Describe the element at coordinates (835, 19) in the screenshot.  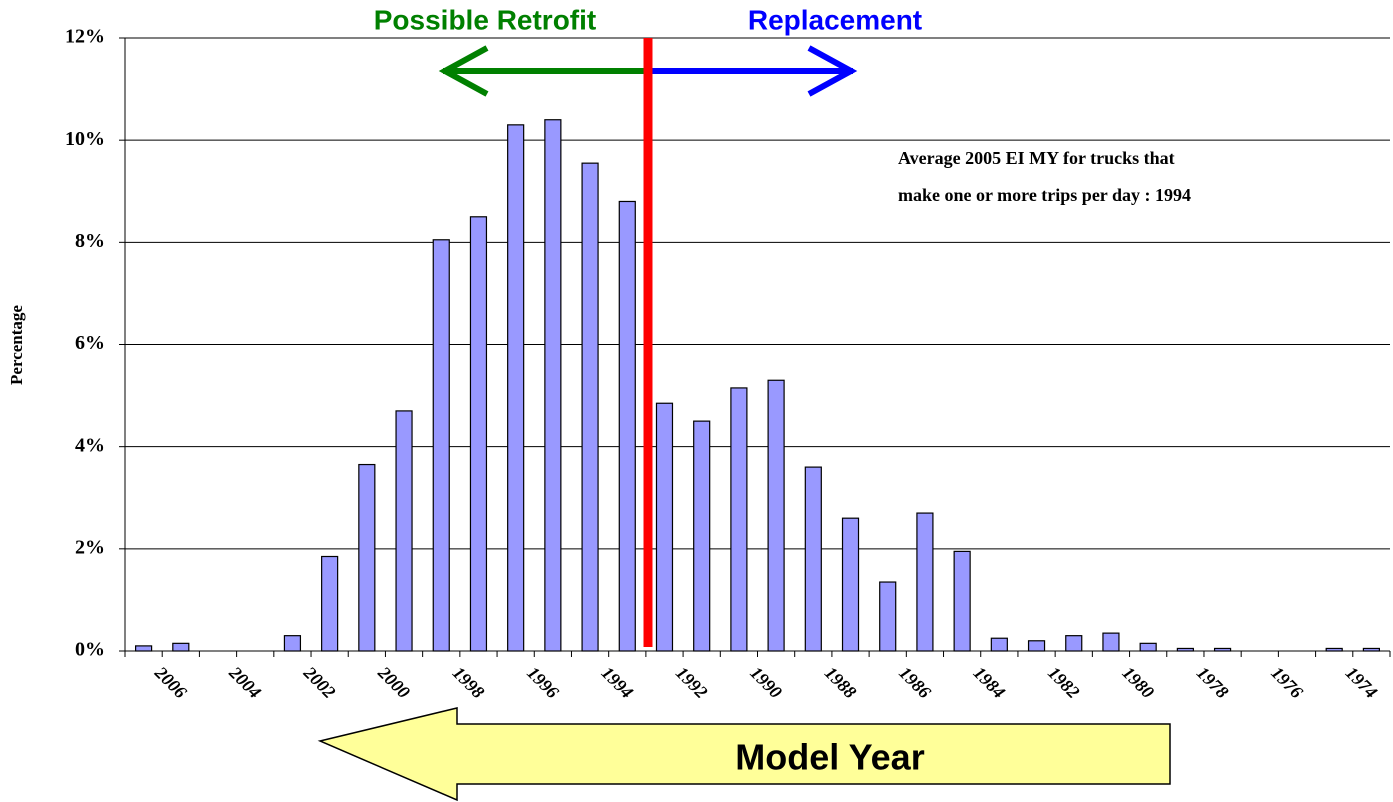
I see `replacement-label: Replacement` at that location.